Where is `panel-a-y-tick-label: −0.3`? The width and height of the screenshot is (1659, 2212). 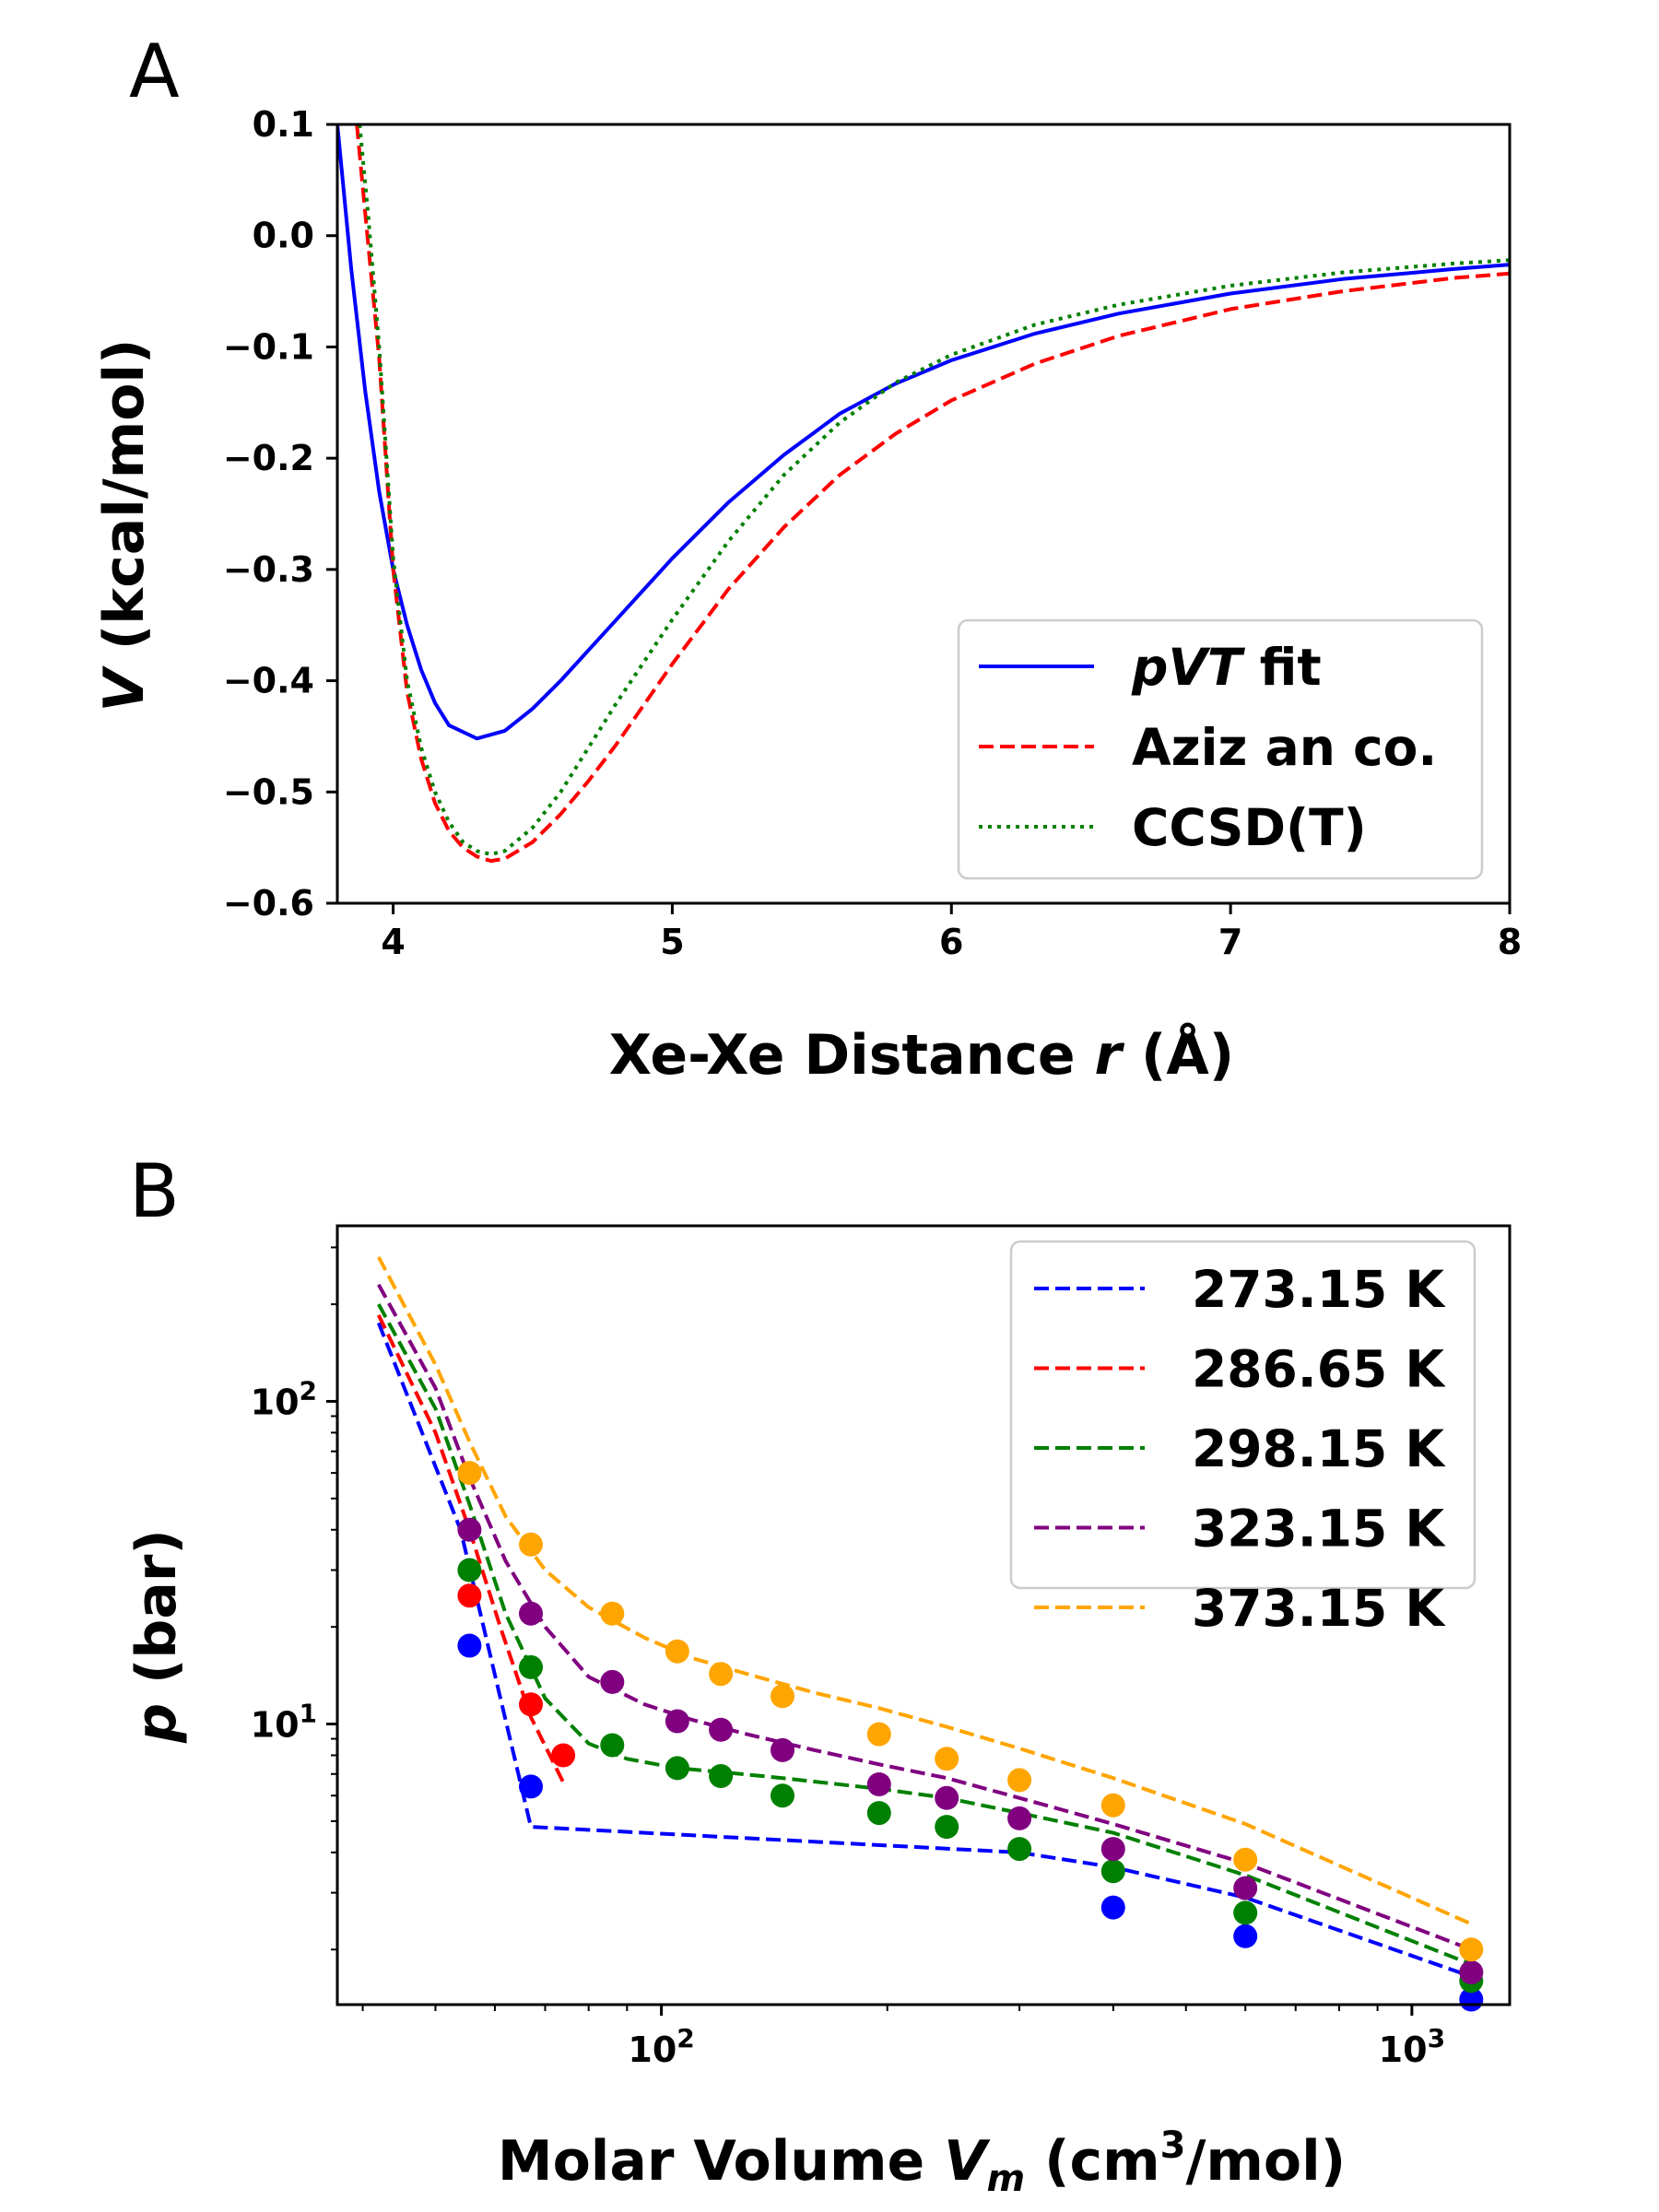
panel-a-y-tick-label: −0.3 is located at coordinates (268, 569).